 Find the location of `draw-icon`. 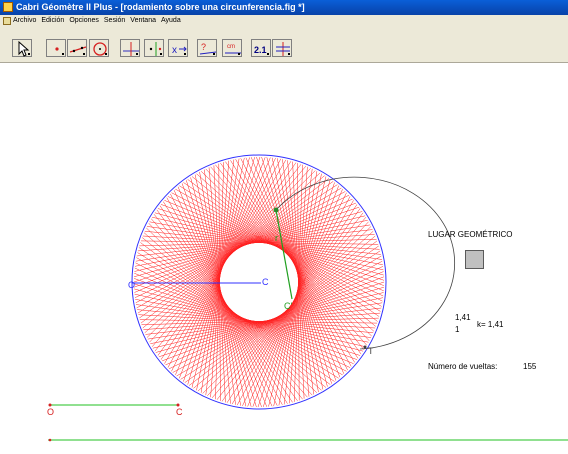

draw-icon is located at coordinates (283, 49).